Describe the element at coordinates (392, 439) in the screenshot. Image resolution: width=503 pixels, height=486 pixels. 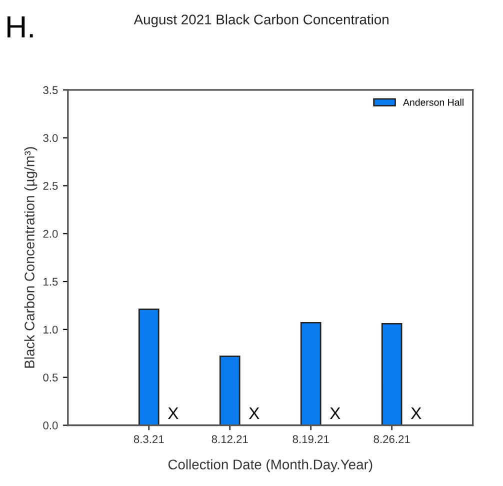
I see `x-tick-label: 8.26.21` at that location.